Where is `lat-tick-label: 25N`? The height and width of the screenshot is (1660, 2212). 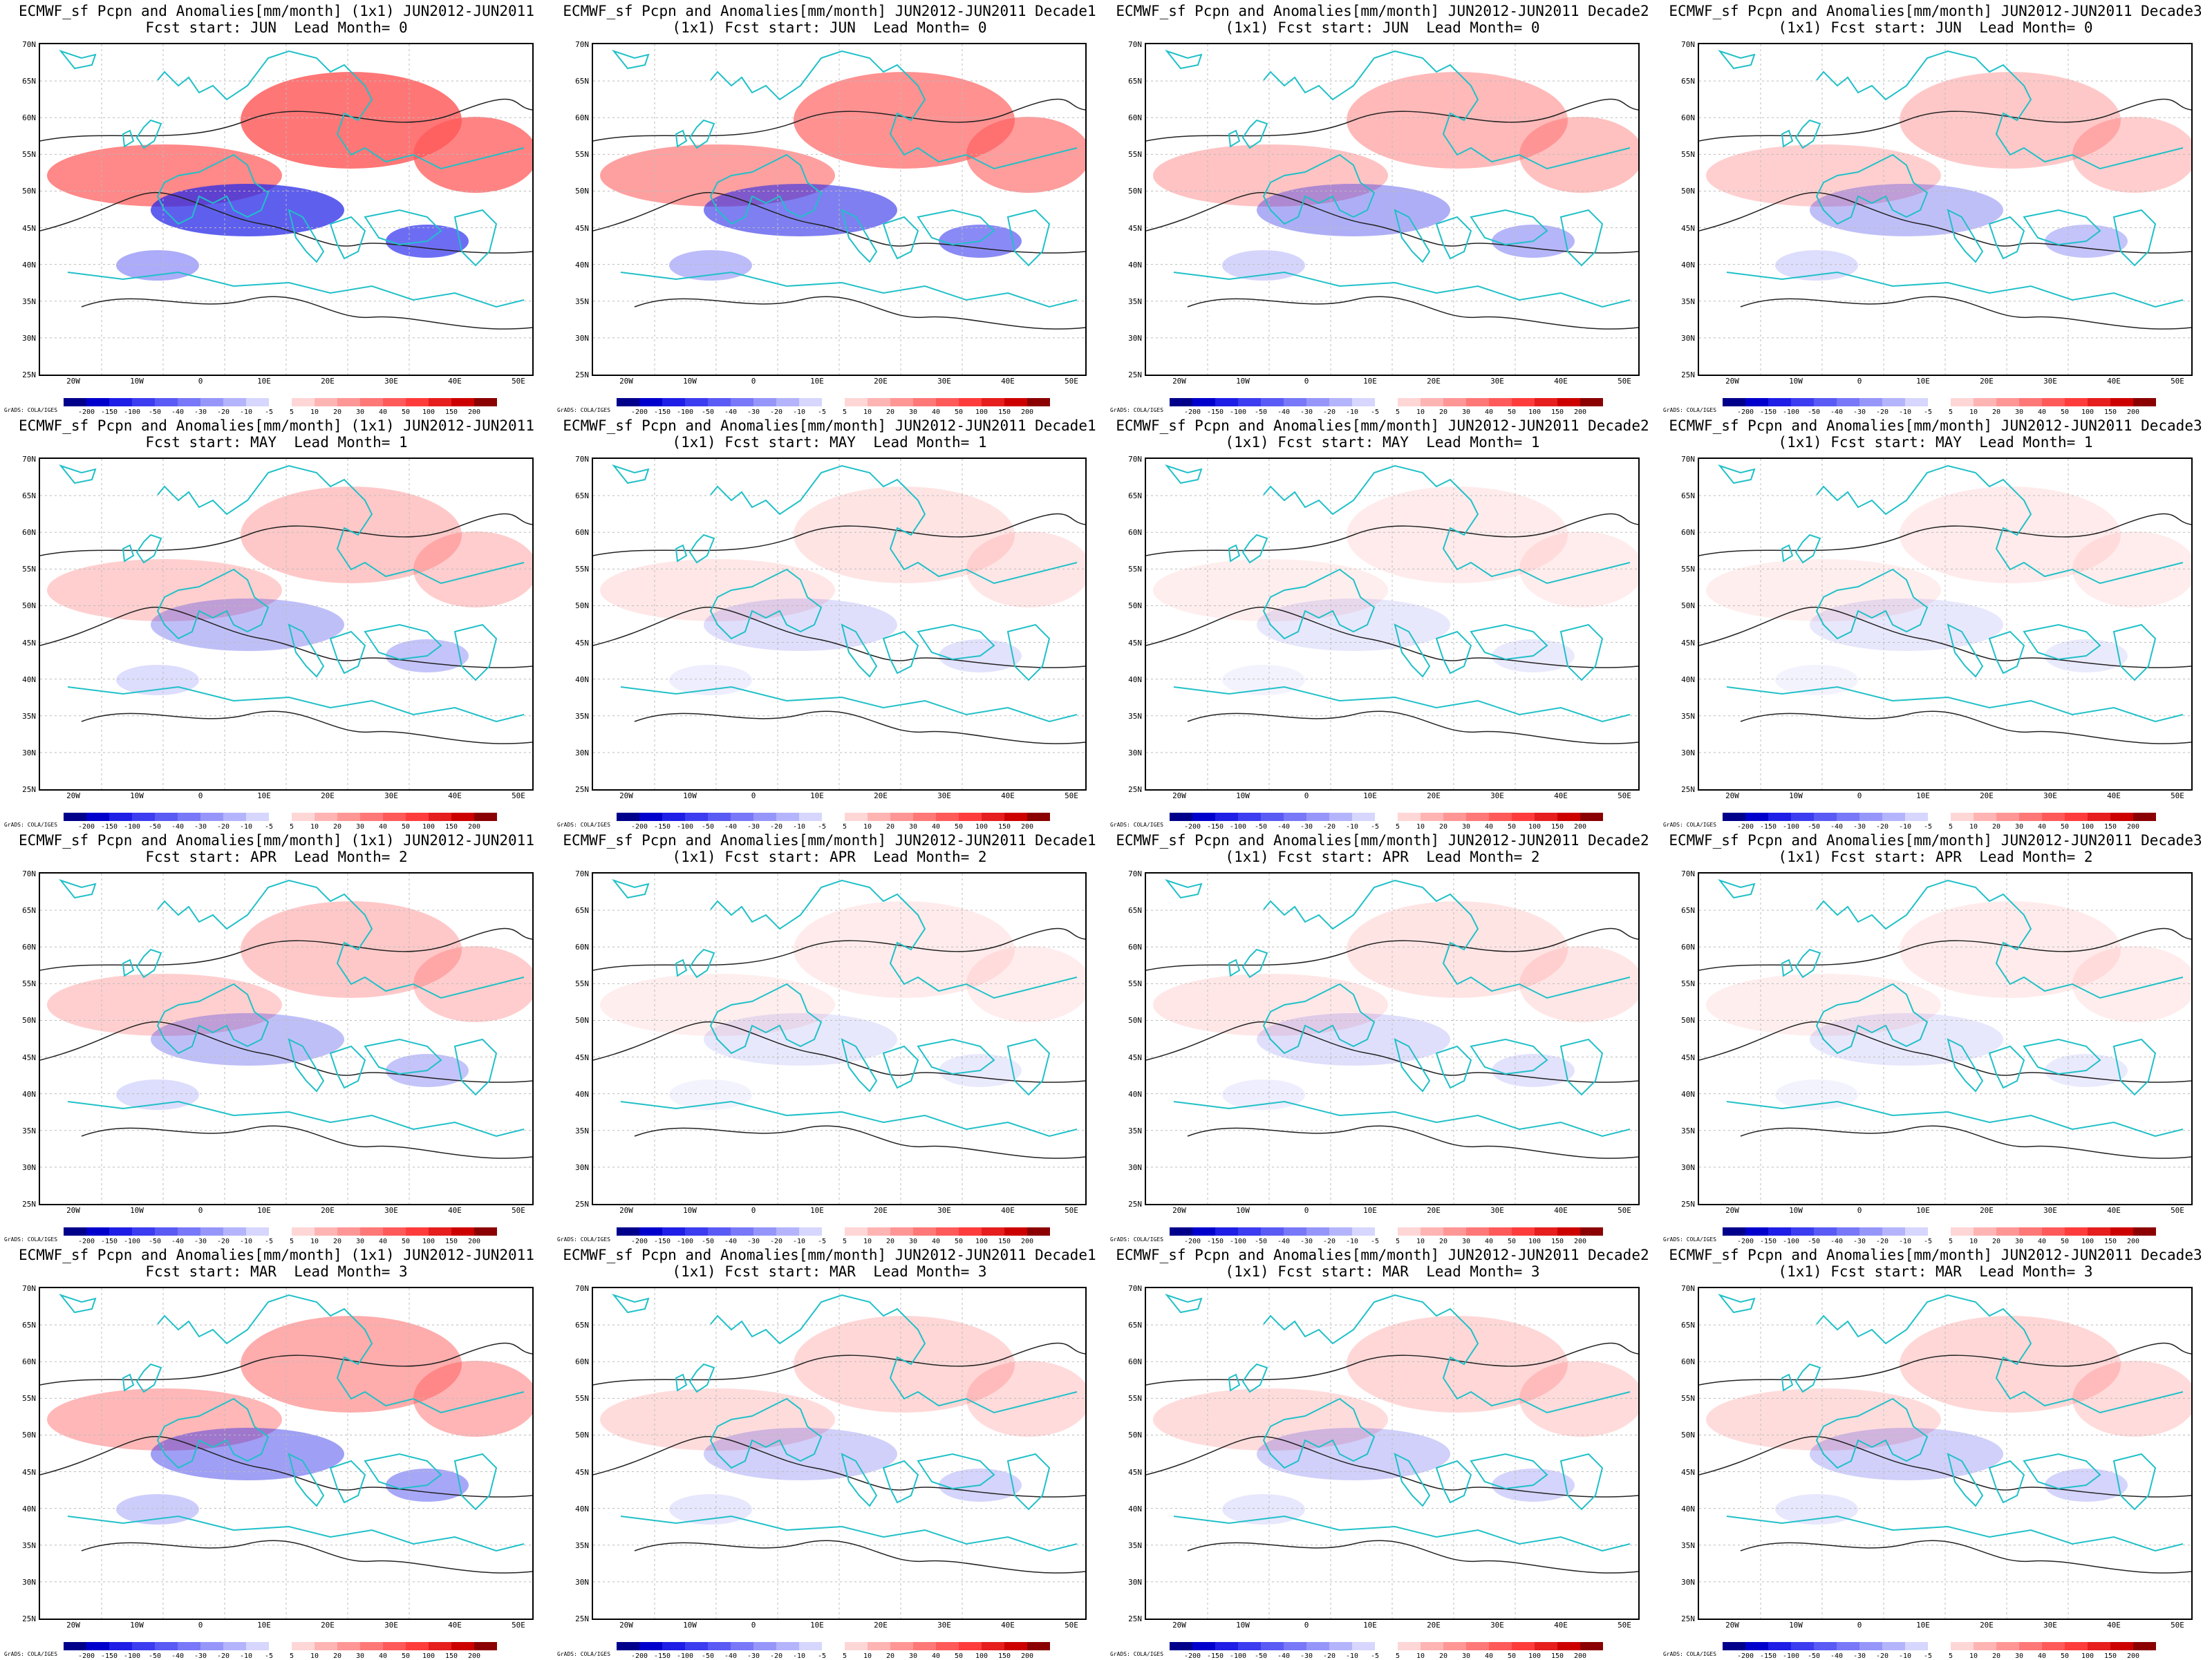 lat-tick-label: 25N is located at coordinates (582, 1618).